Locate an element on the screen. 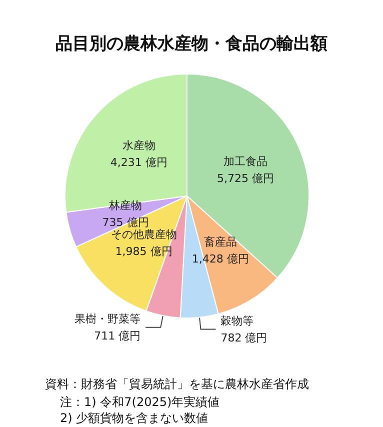 Image resolution: width=383 pixels, height=427 pixels. data-label: 5,725 億円 is located at coordinates (245, 179).